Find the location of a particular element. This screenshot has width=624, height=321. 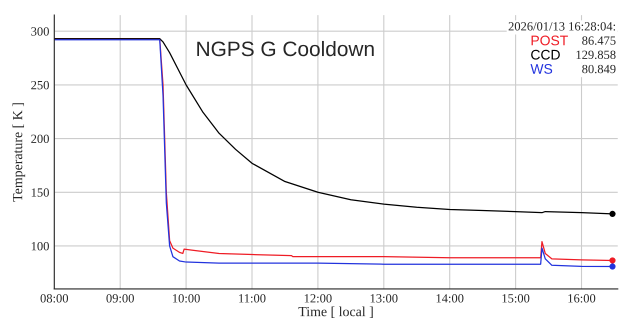

annotation: 80.849 is located at coordinates (599, 69).